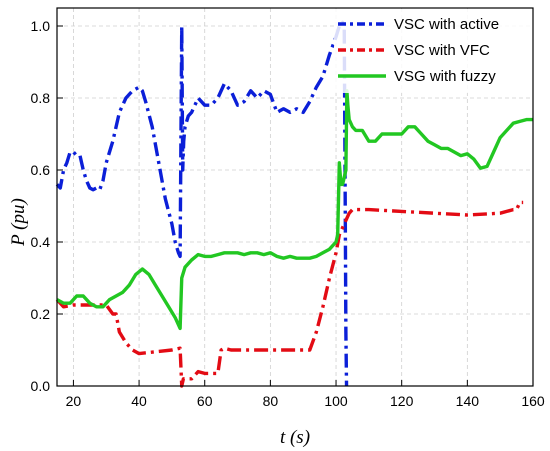 The width and height of the screenshot is (550, 451). Describe the element at coordinates (336, 401) in the screenshot. I see `x-tick-label: 100` at that location.